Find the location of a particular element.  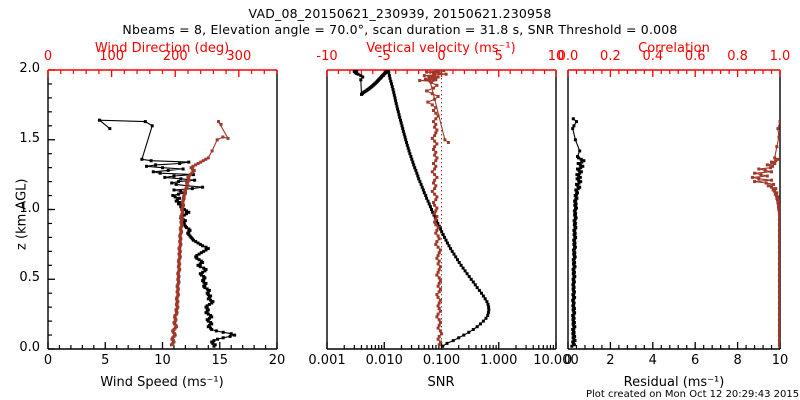

x-tick-label-0_100: 0.100 is located at coordinates (441, 360).